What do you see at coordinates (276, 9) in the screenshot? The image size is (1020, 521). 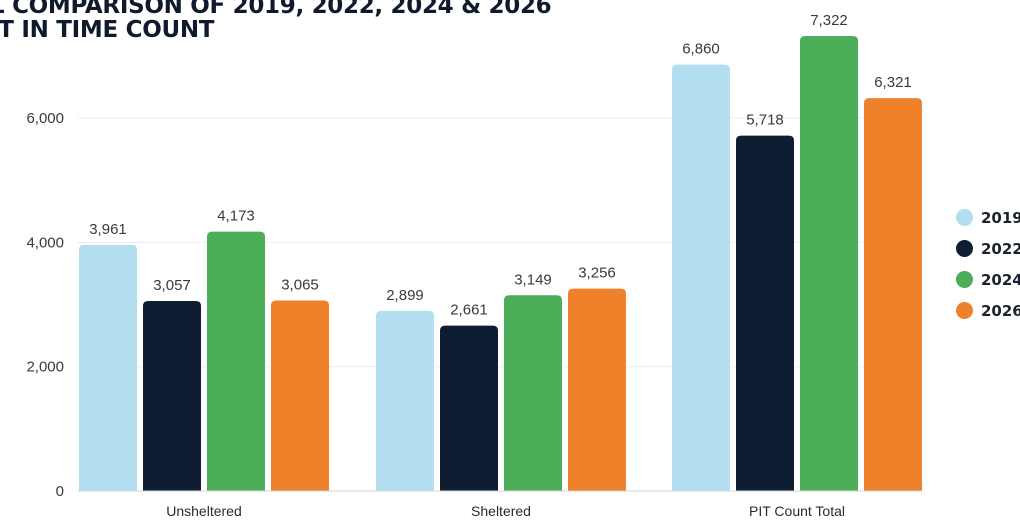 I see `chart-title-line-1: L COMPARISON OF 2019, 2022, 2024 & 2026` at bounding box center [276, 9].